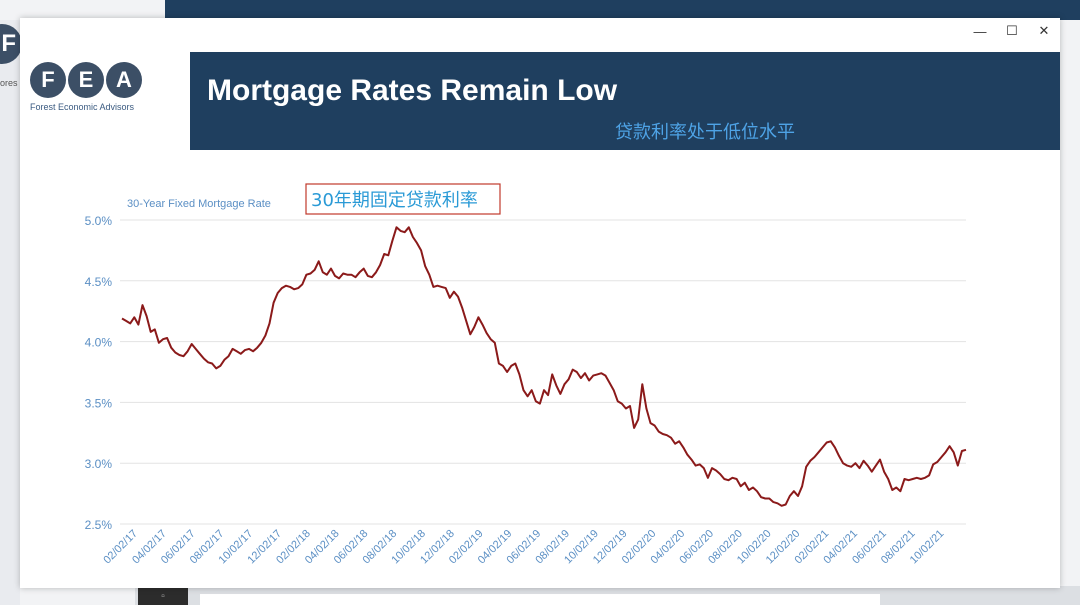 The image size is (1080, 605). I want to click on close-button: ✕, so click(1044, 30).